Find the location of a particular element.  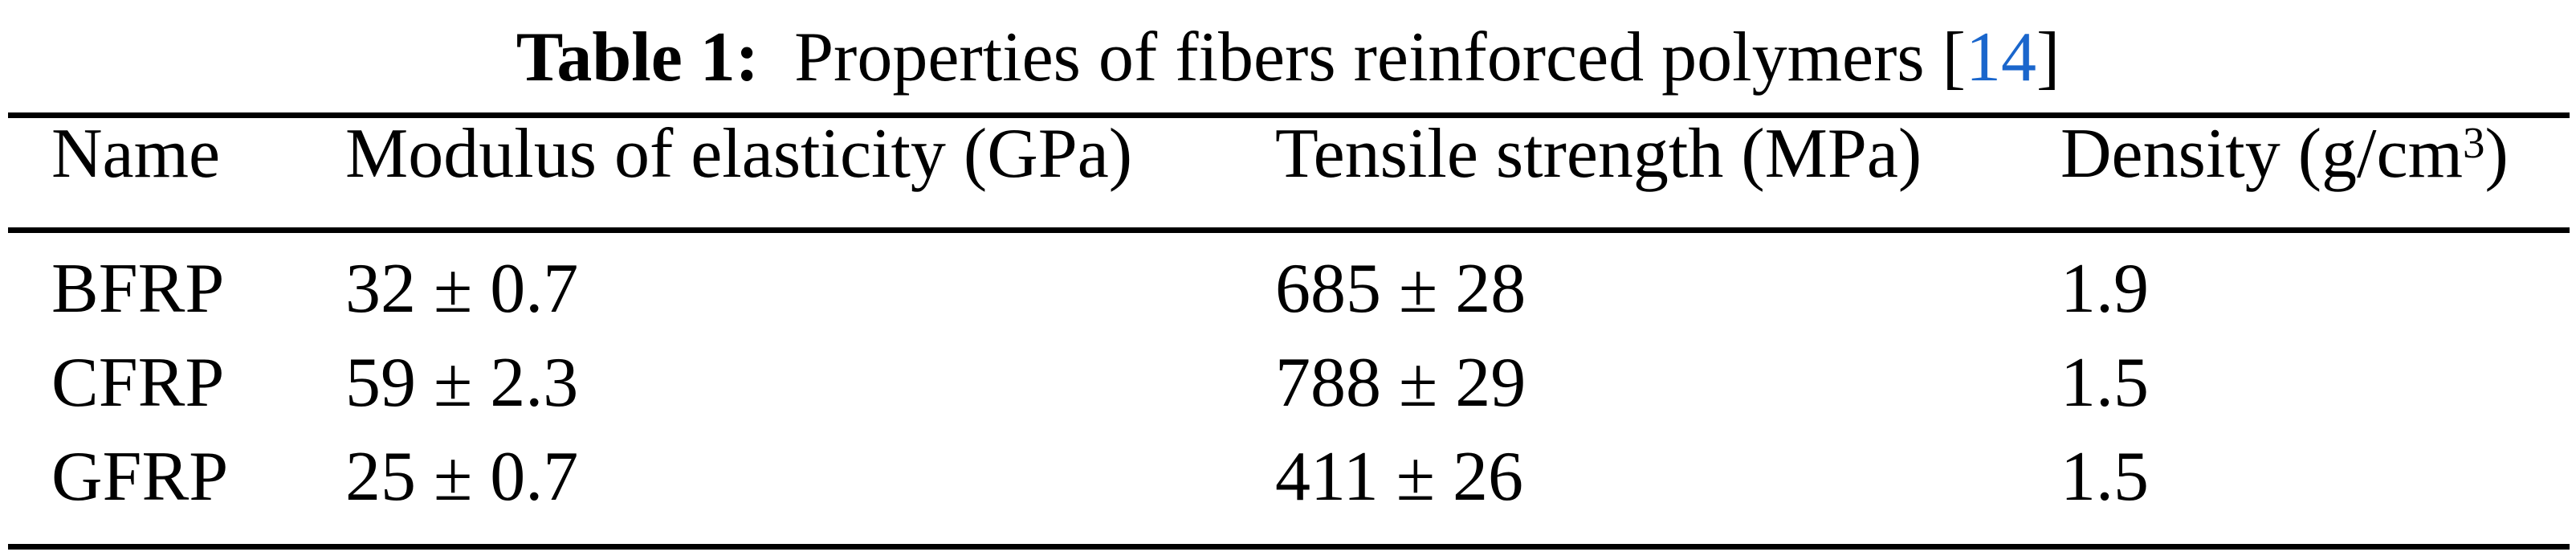

caption-label: Table 1: is located at coordinates (638, 57).